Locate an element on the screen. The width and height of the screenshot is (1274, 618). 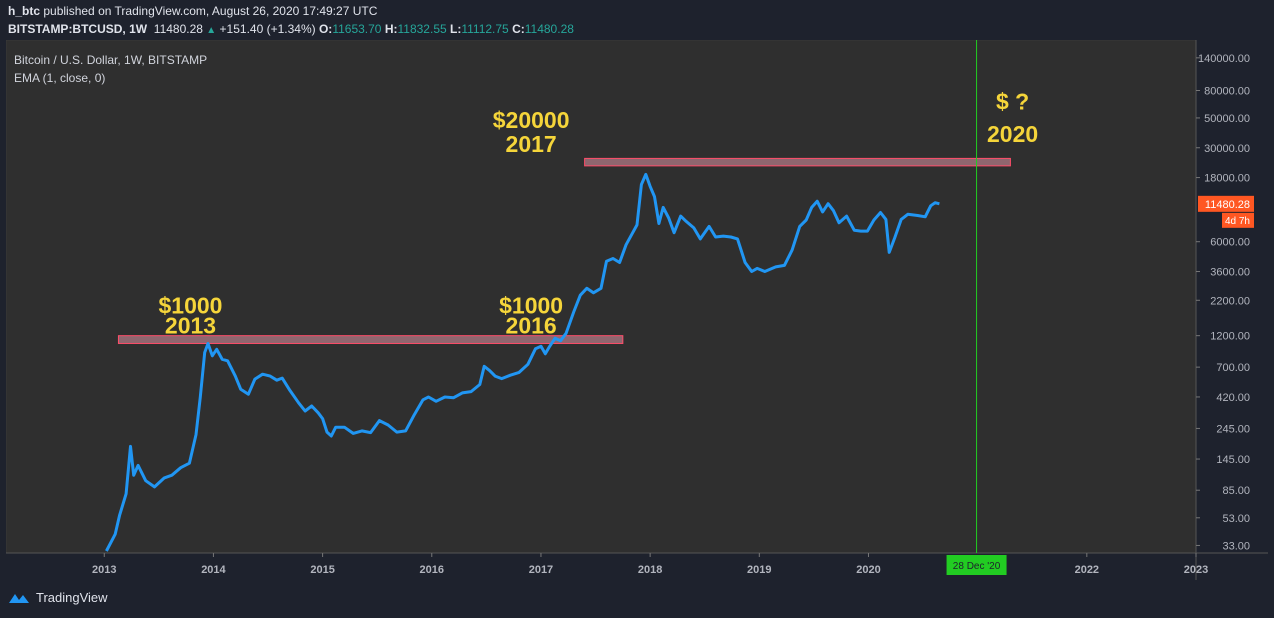
countdown-label: 4d 7h is located at coordinates (1237, 221).